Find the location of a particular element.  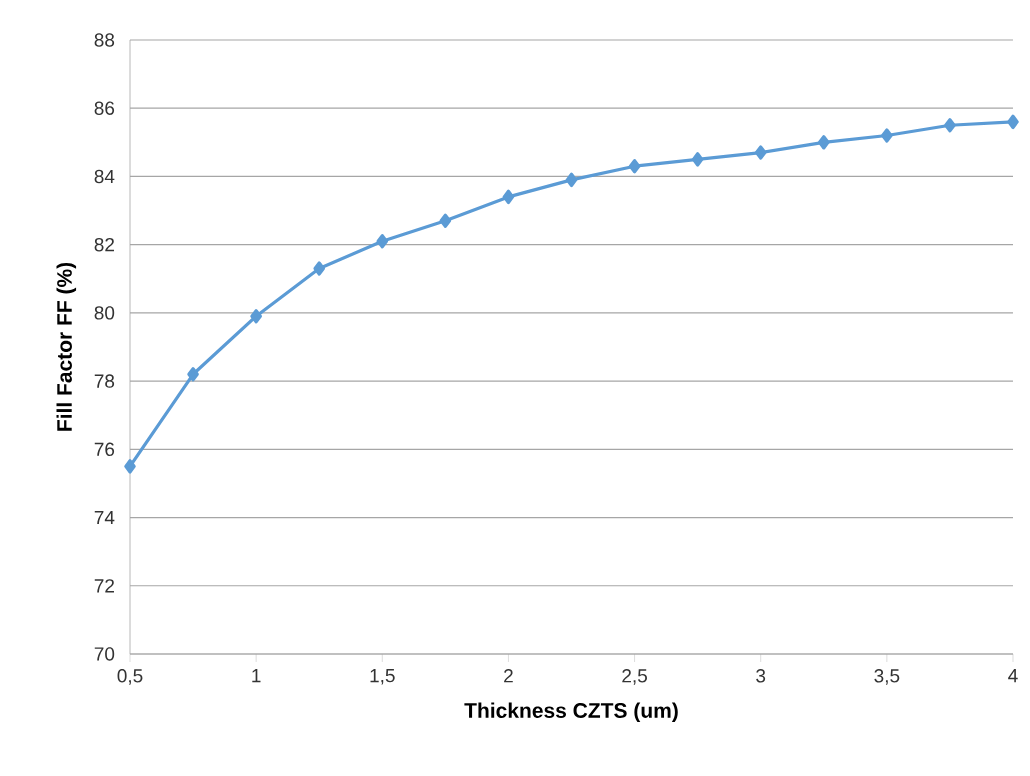

x-tick-label: 3,5 is located at coordinates (887, 677).